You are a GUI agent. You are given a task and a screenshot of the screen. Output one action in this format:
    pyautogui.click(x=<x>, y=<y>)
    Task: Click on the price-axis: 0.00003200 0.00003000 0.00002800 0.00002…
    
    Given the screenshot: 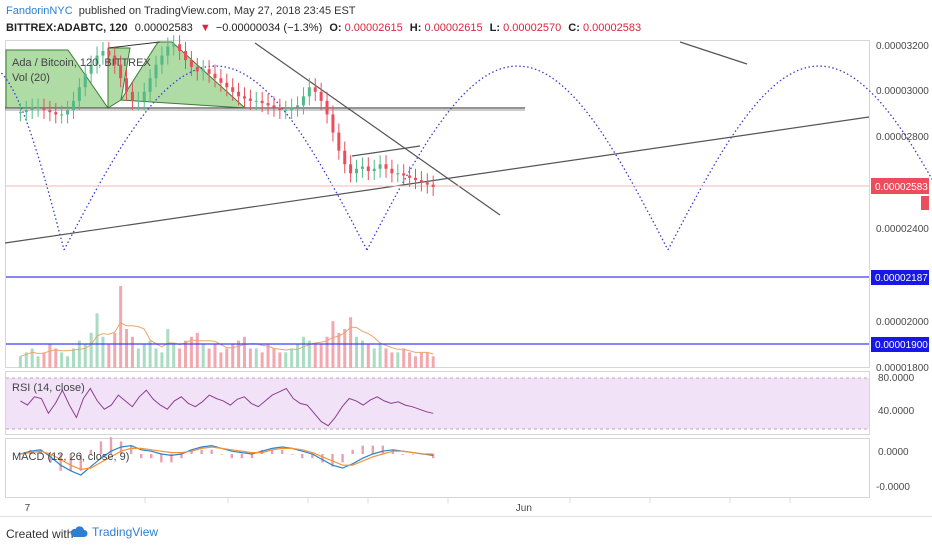 What is the action you would take?
    pyautogui.click(x=900, y=207)
    